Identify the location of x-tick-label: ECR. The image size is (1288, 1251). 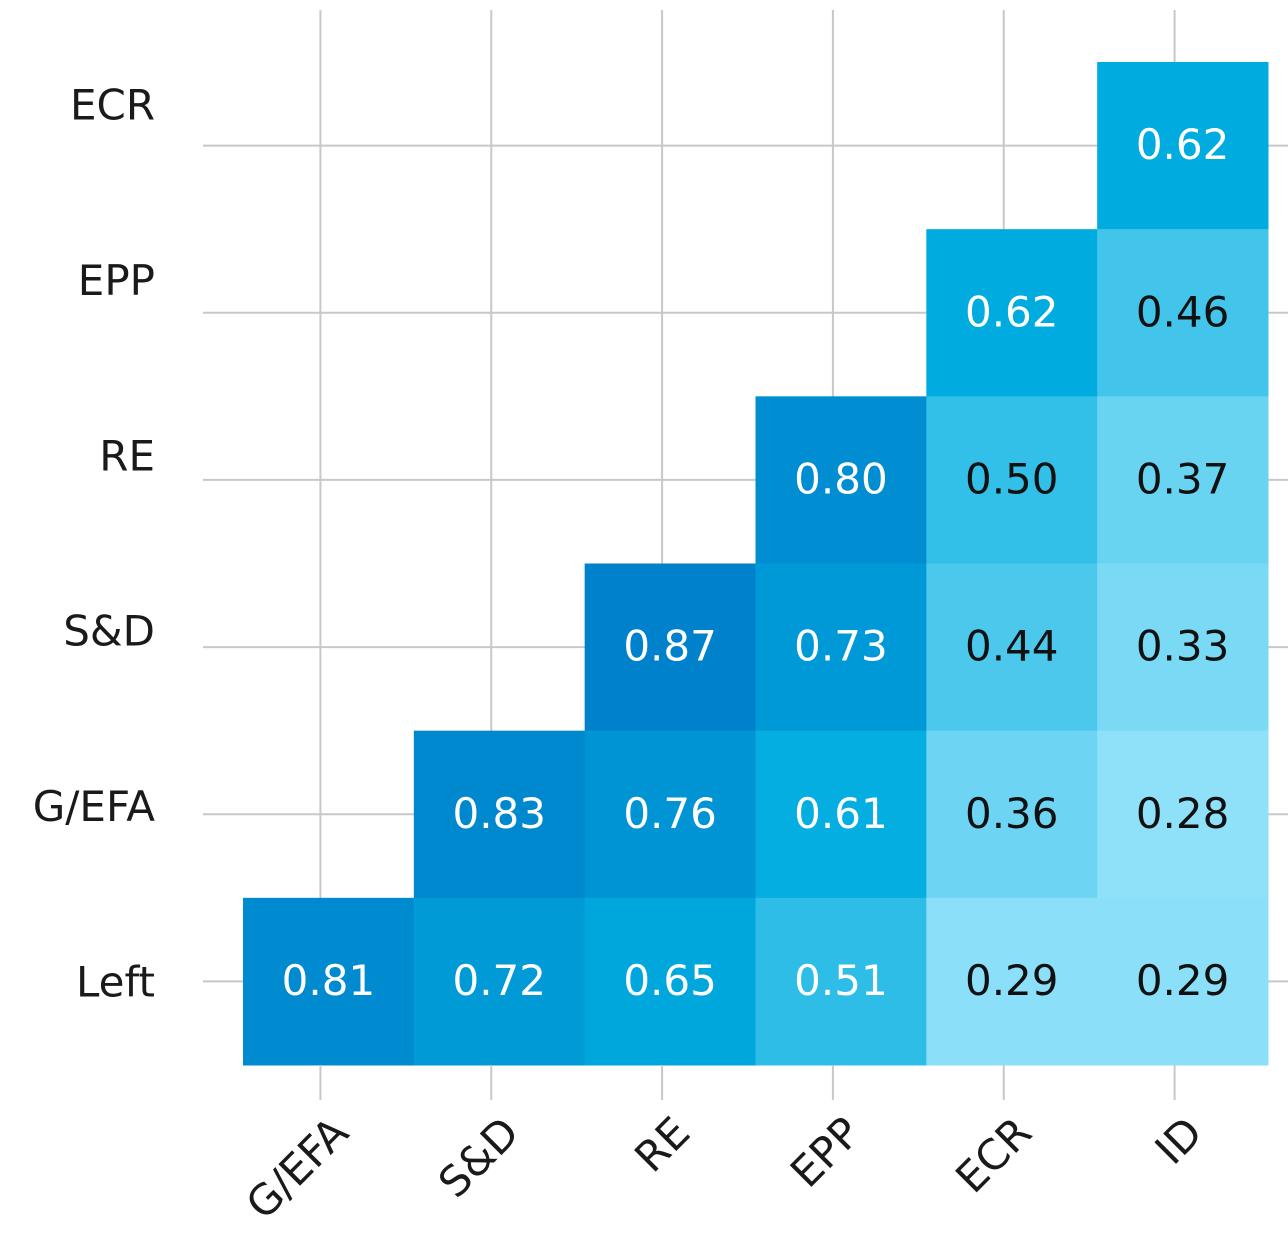
(993, 1155).